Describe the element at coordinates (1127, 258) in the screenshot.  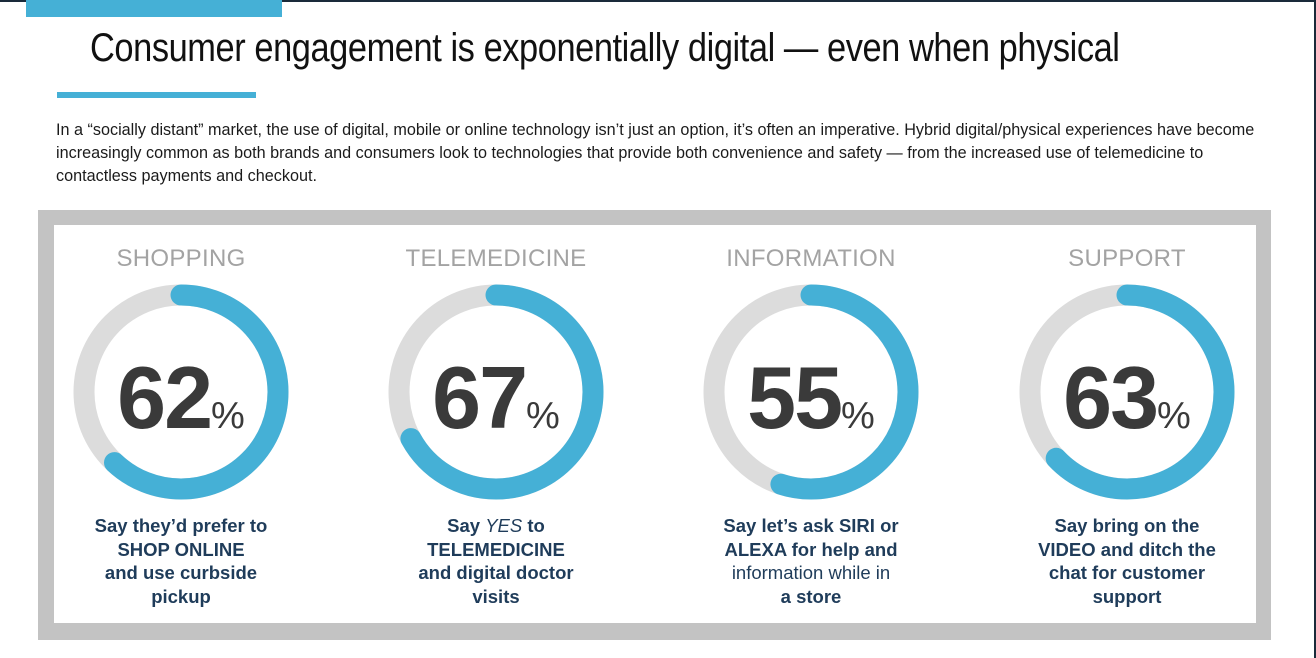
I see `category-label: SUPPORT` at that location.